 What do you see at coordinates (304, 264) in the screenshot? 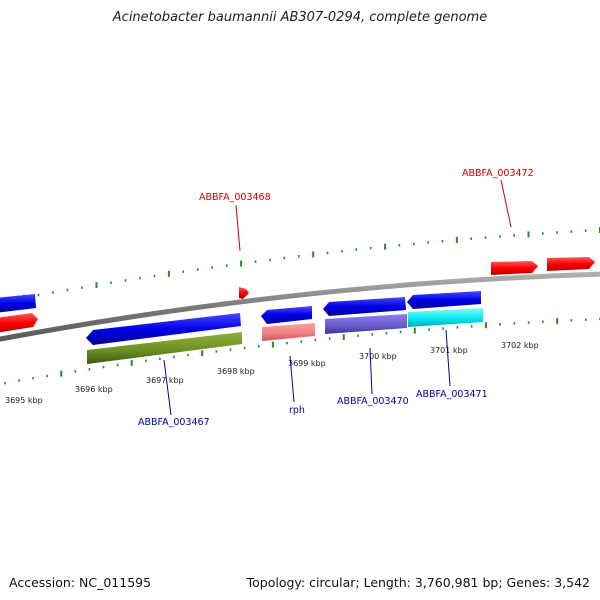
I see `upper-tick-track` at bounding box center [304, 264].